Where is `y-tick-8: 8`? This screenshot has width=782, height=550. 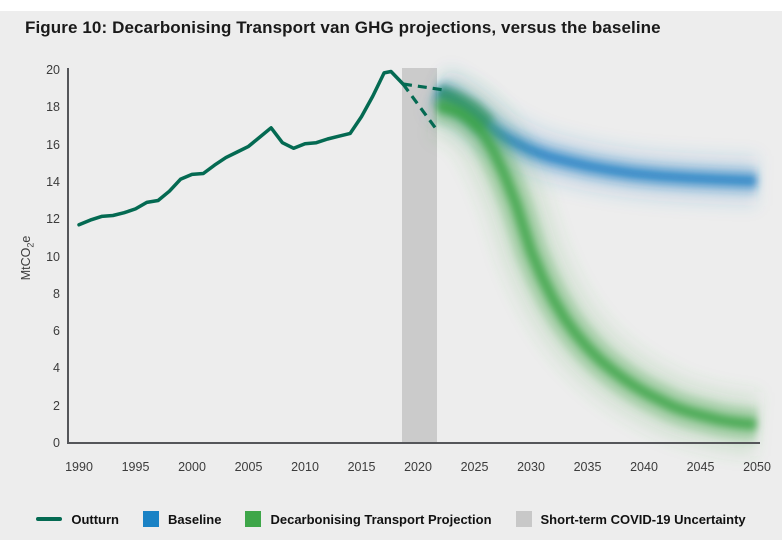
y-tick-8: 8 is located at coordinates (56, 293).